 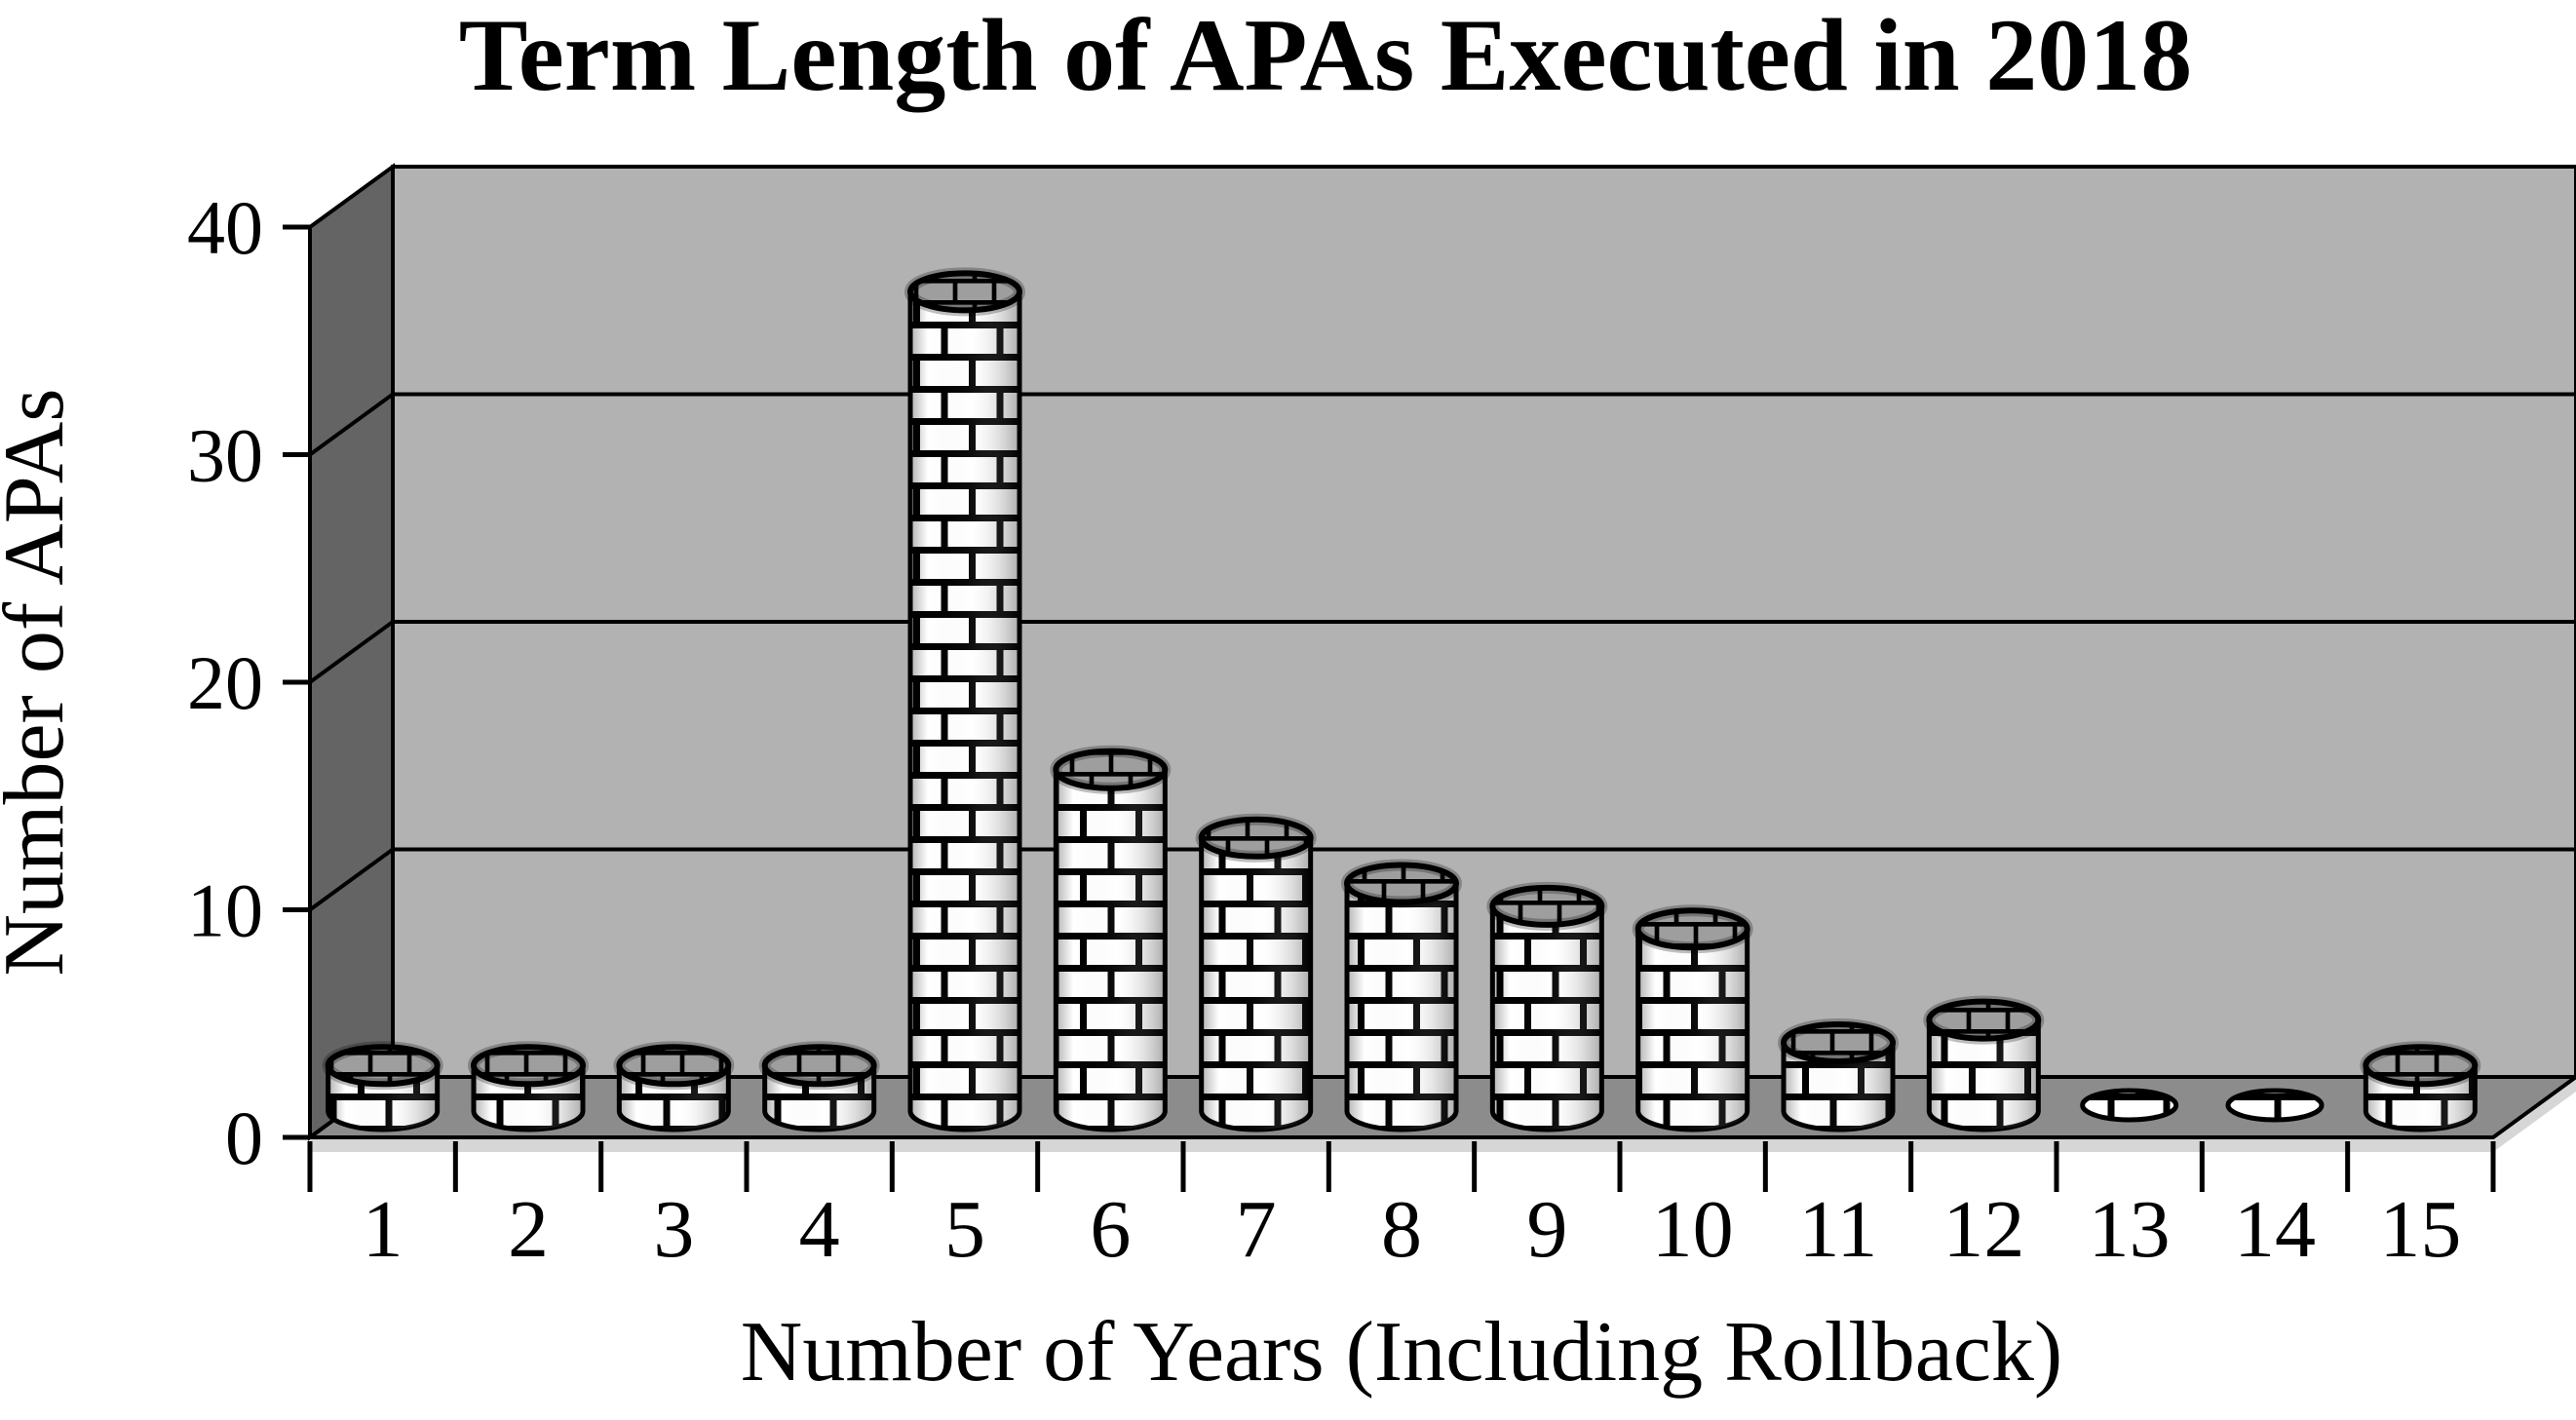 What do you see at coordinates (1256, 1229) in the screenshot?
I see `x-tick-label: 7` at bounding box center [1256, 1229].